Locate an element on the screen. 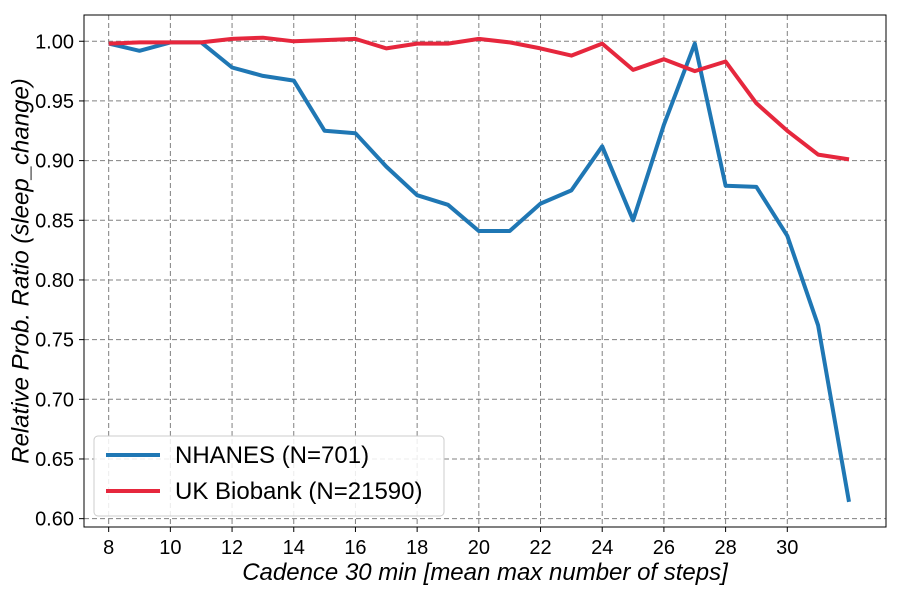  x-tick-label: 12 is located at coordinates (232, 548).